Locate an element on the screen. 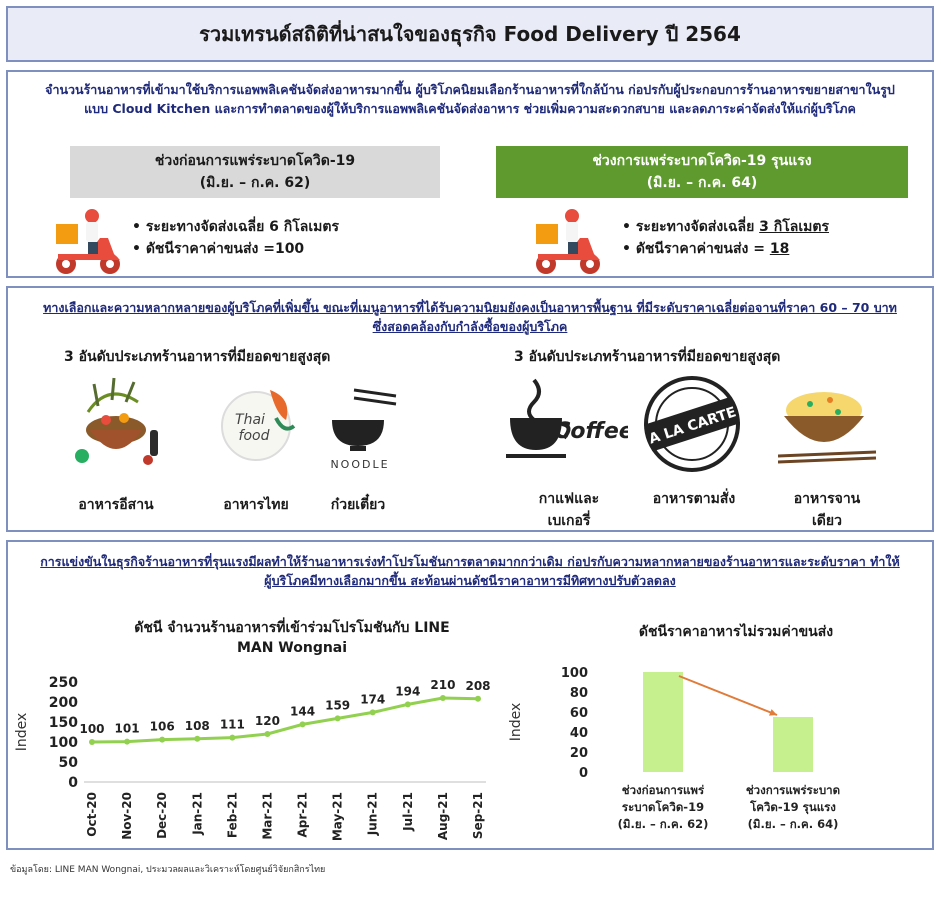 Image resolution: width=941 pixels, height=907 pixels. line-x-tick-label: Dec-20 is located at coordinates (162, 815).